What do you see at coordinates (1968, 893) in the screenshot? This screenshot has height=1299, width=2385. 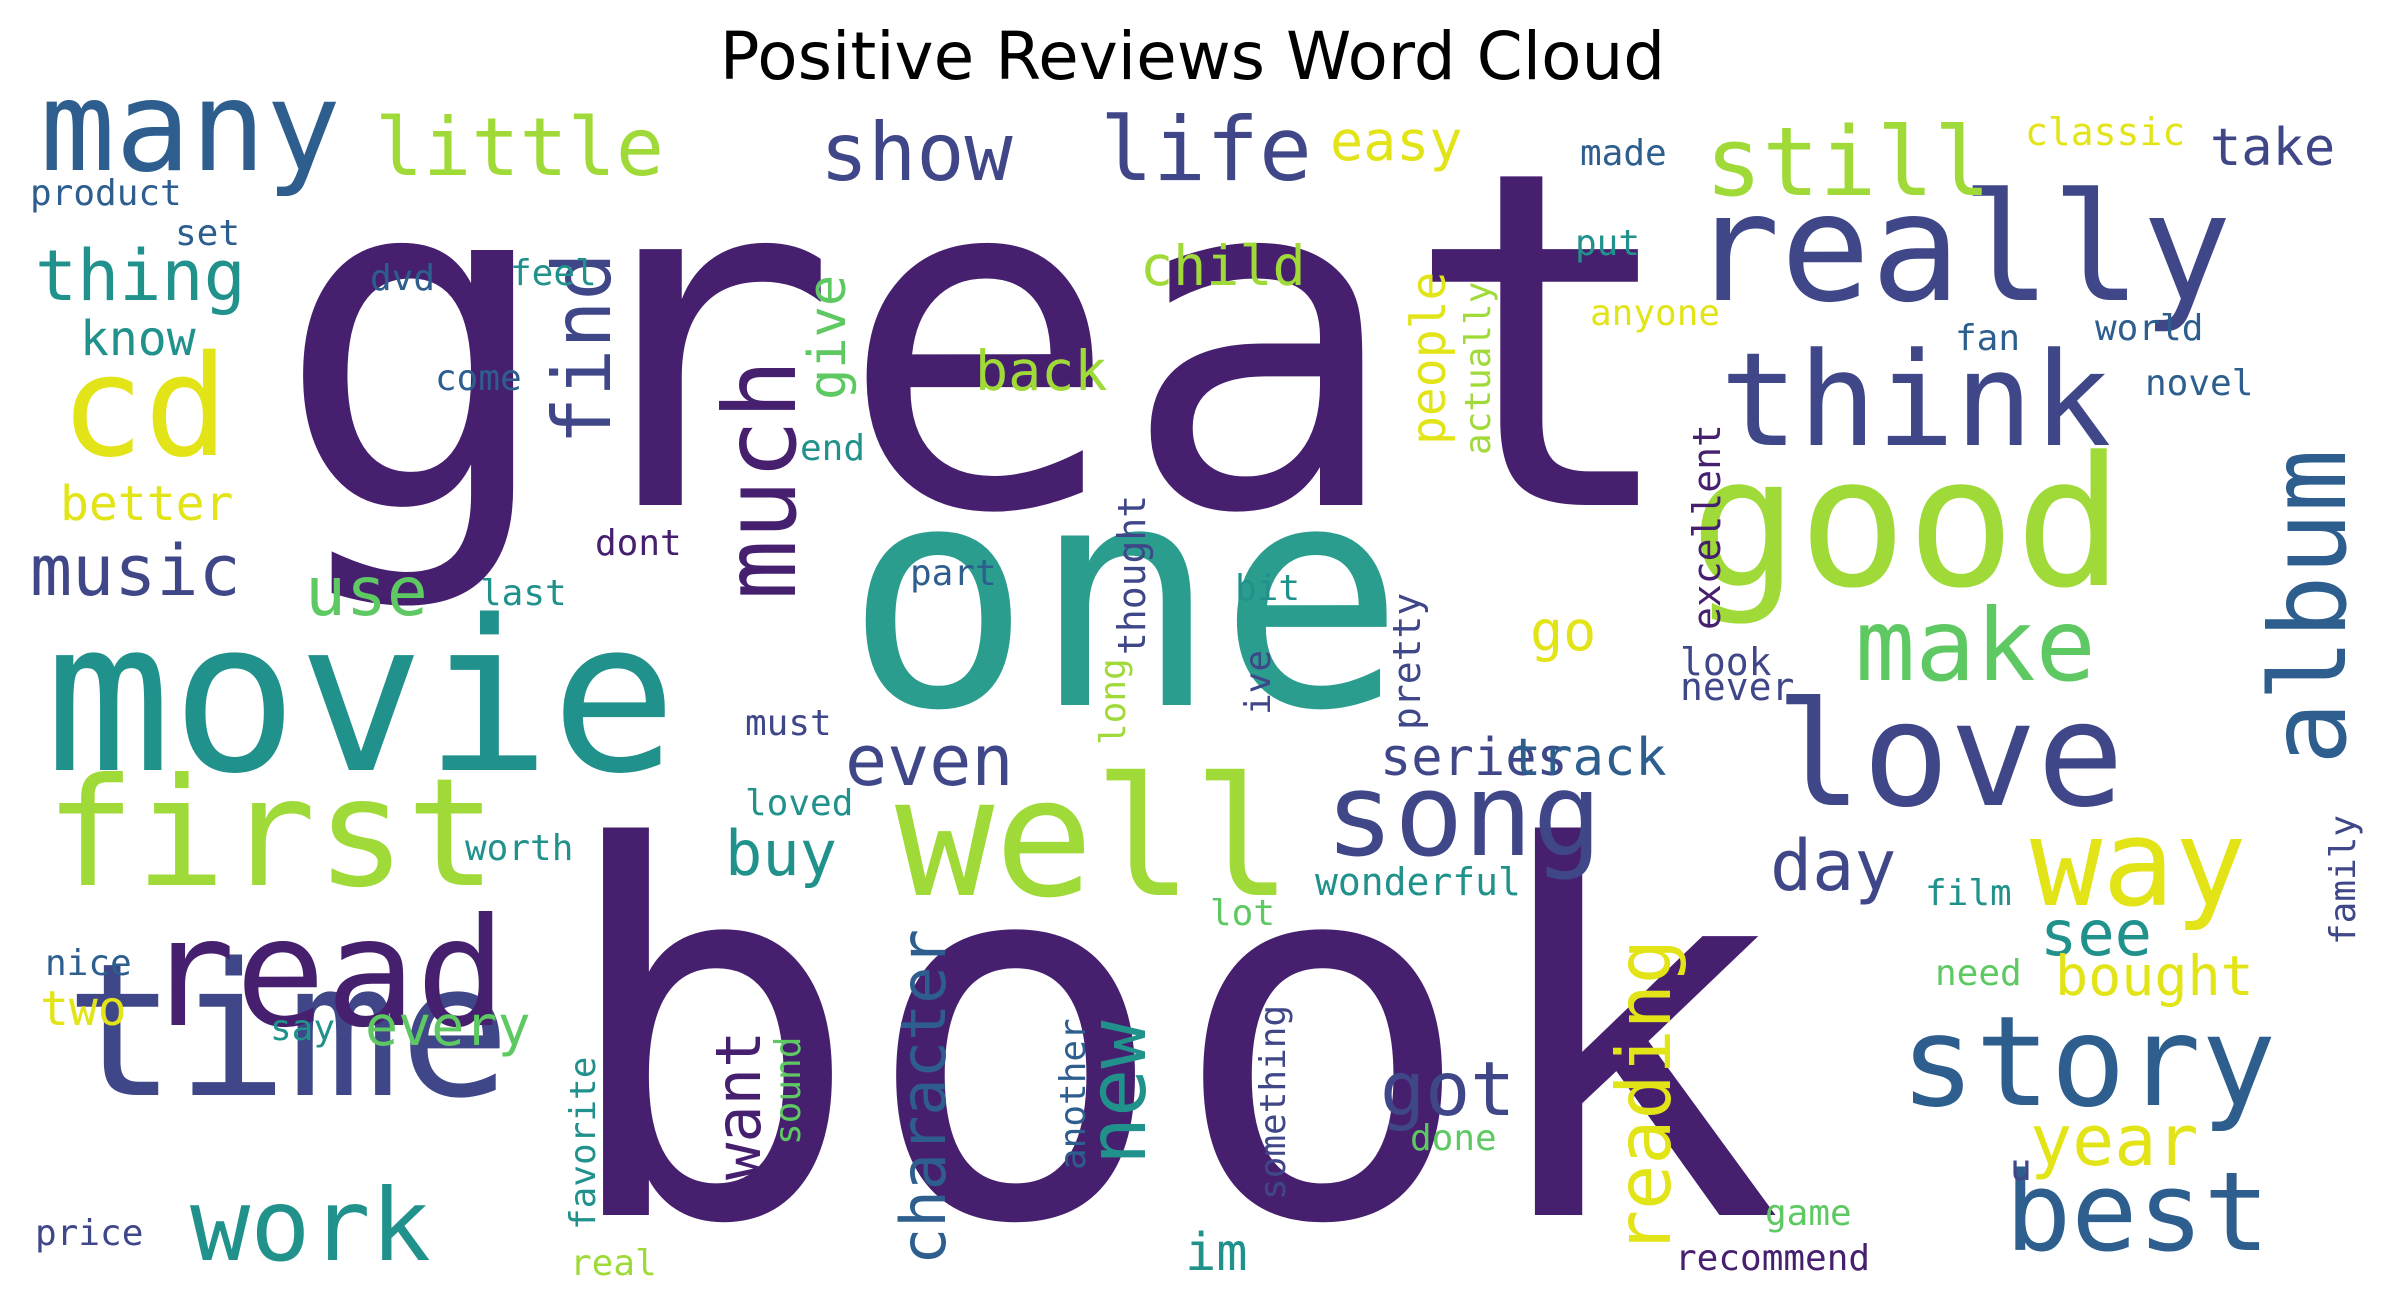 I see `word-film: film` at bounding box center [1968, 893].